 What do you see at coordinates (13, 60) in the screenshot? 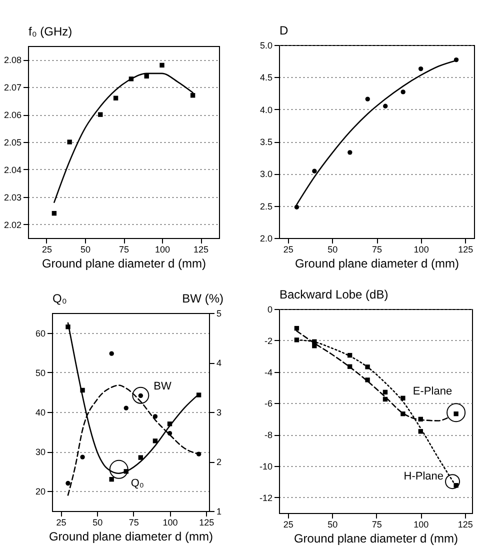
I see `y-tick-label: 2.08` at bounding box center [13, 60].